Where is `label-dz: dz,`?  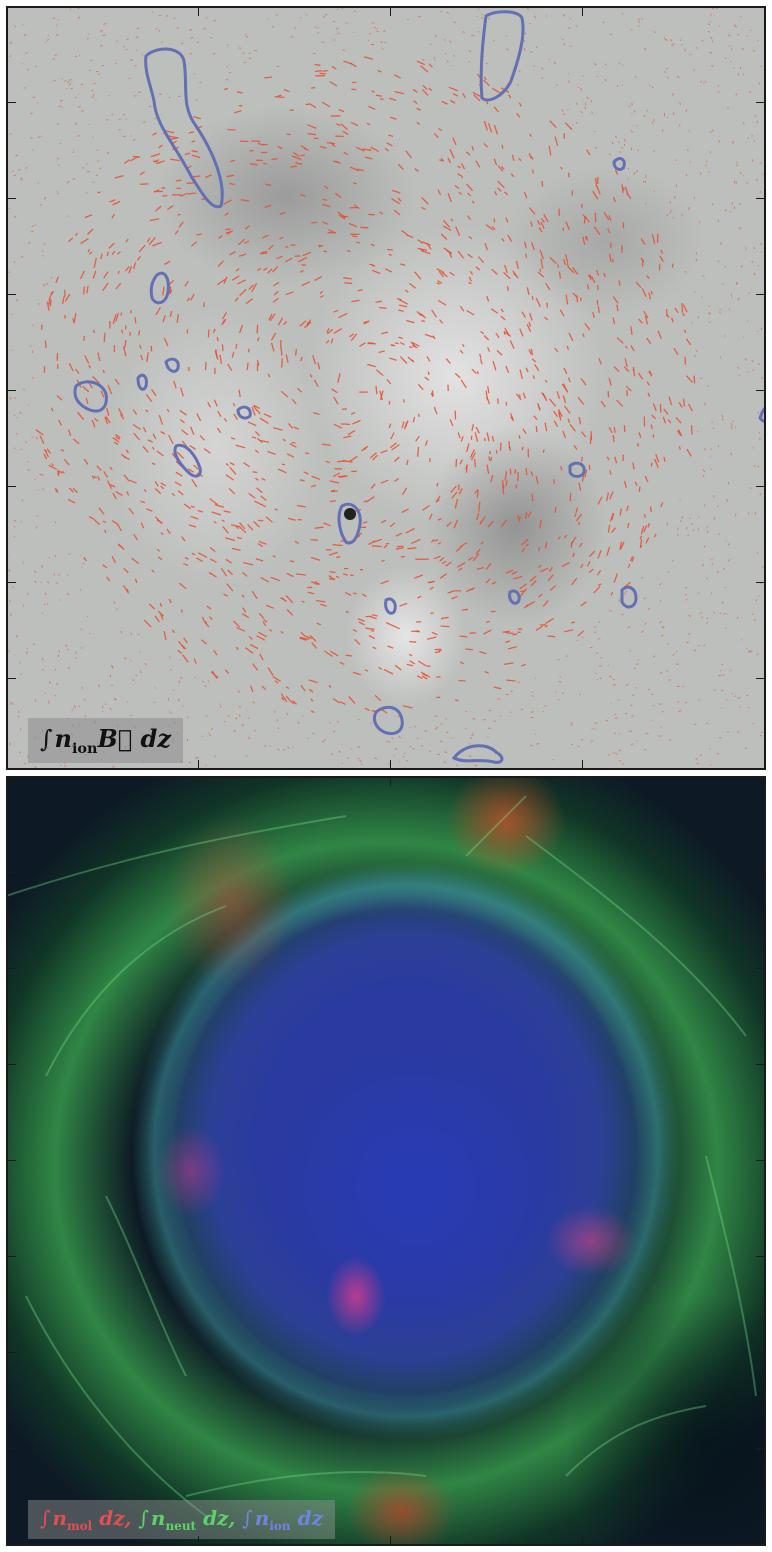
label-dz: dz, is located at coordinates (115, 1518).